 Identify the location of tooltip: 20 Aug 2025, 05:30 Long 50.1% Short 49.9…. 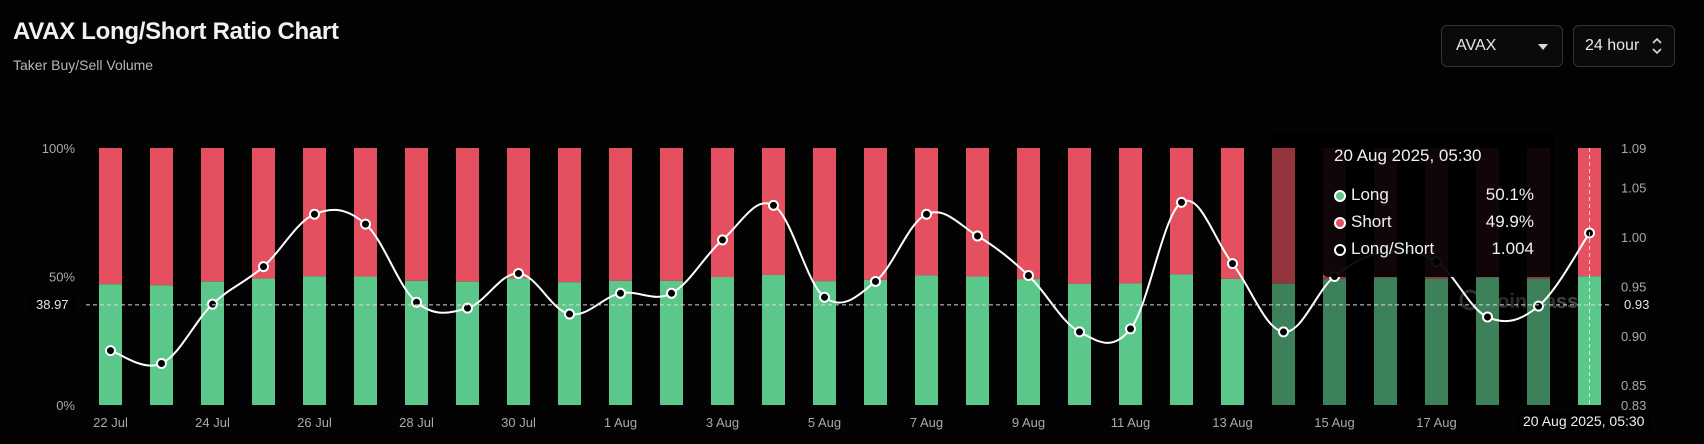
(1438, 205).